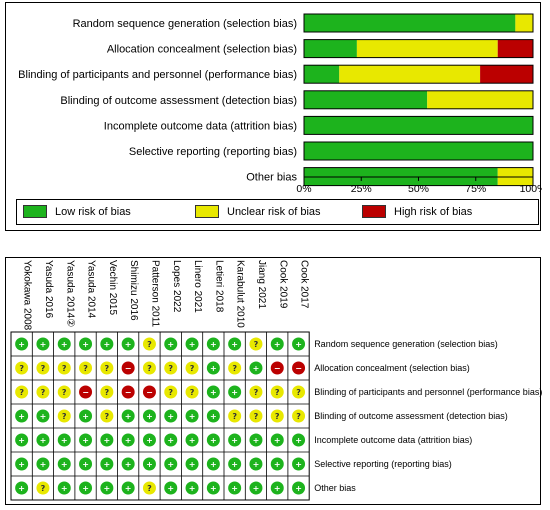 The image size is (550, 510). I want to click on study-label: Karabulut 2010, so click(240, 294).